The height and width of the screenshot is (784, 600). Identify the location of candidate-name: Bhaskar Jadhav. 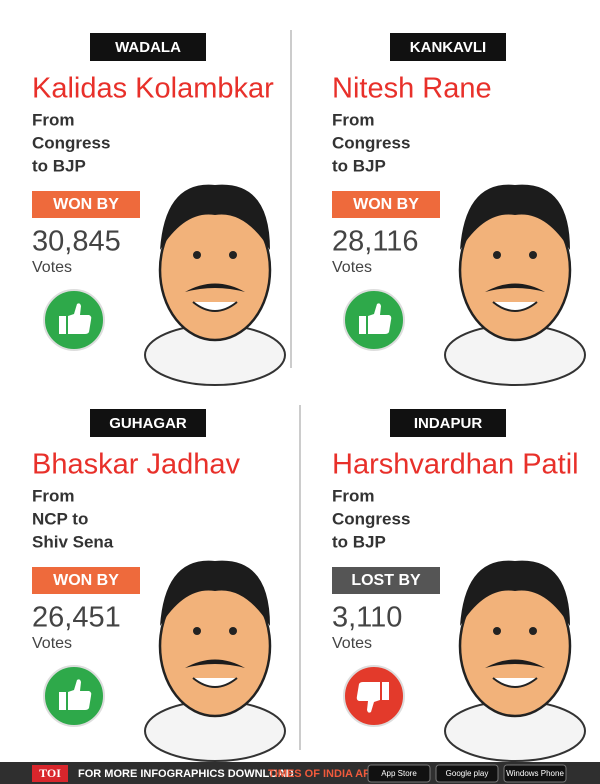
(136, 465).